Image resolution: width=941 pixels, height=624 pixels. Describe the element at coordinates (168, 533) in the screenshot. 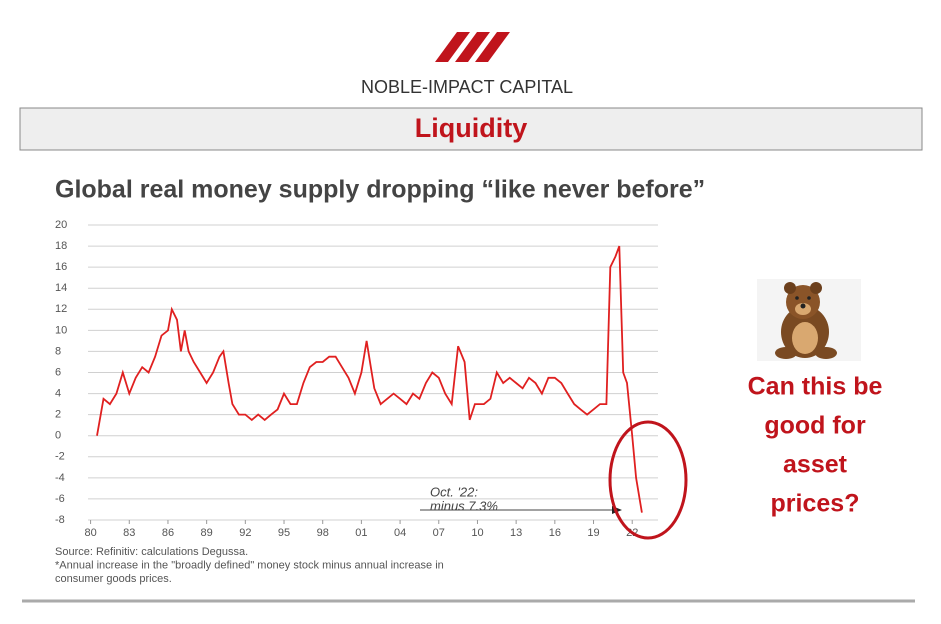

I see `x-tick-label: 86` at that location.